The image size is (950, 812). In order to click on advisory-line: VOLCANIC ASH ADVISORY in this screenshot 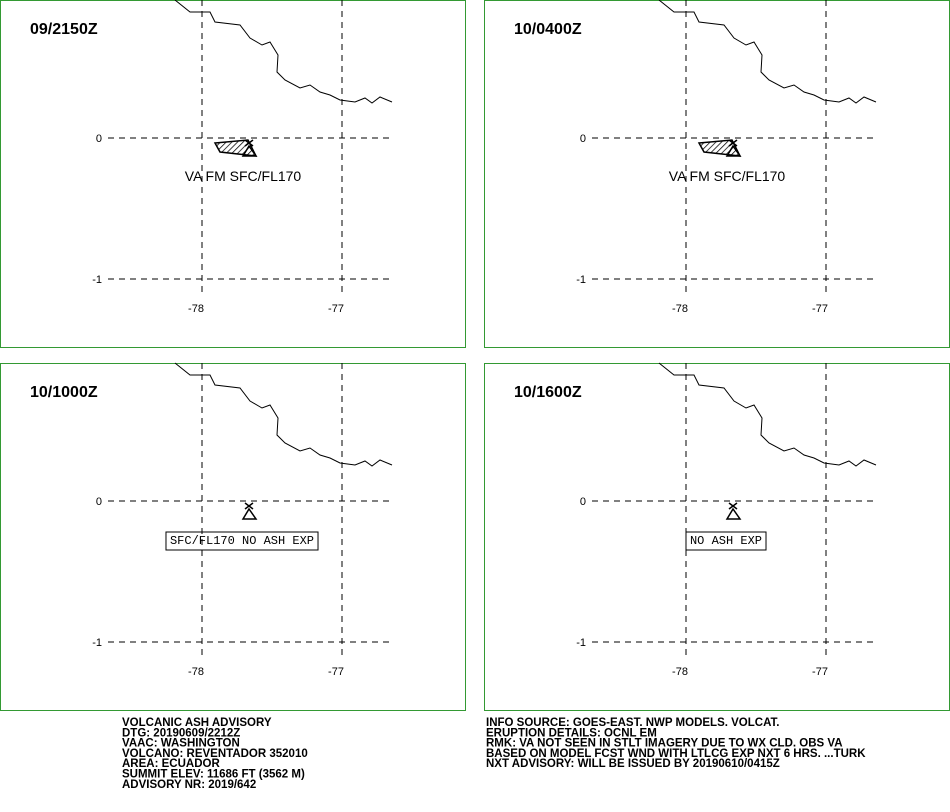, I will do `click(197, 723)`.